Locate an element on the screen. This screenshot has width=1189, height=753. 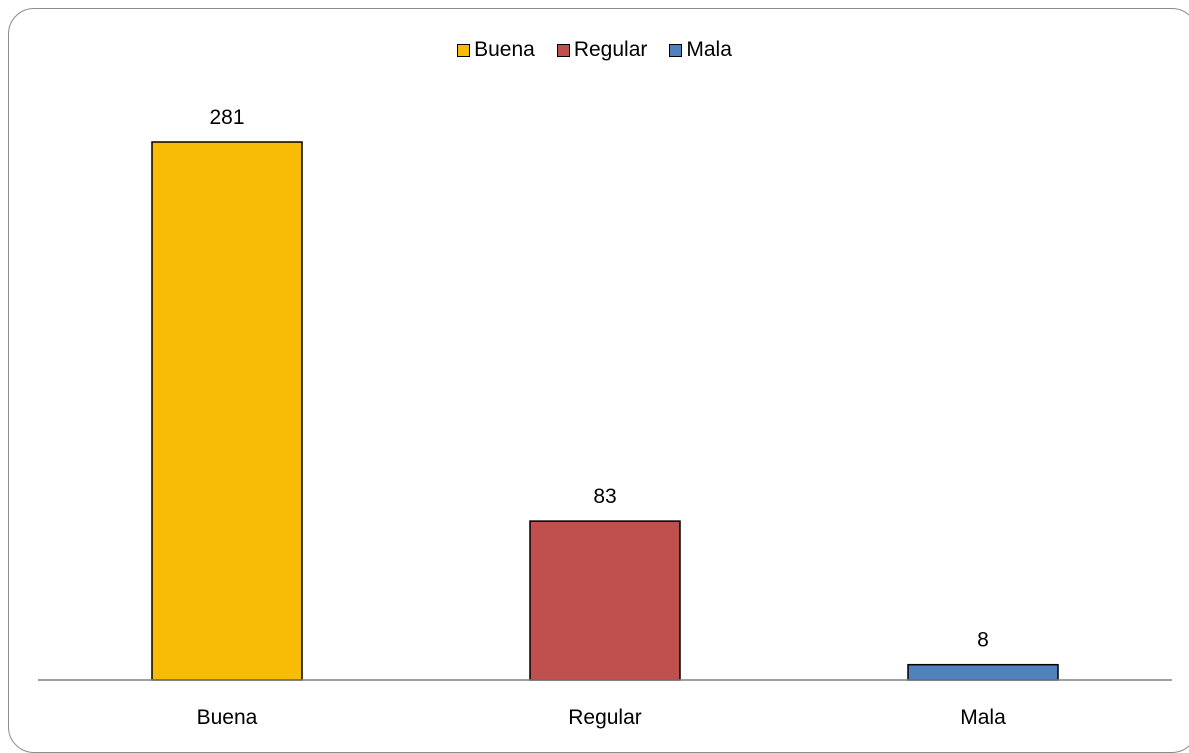
legend-swatch-mala is located at coordinates (676, 50).